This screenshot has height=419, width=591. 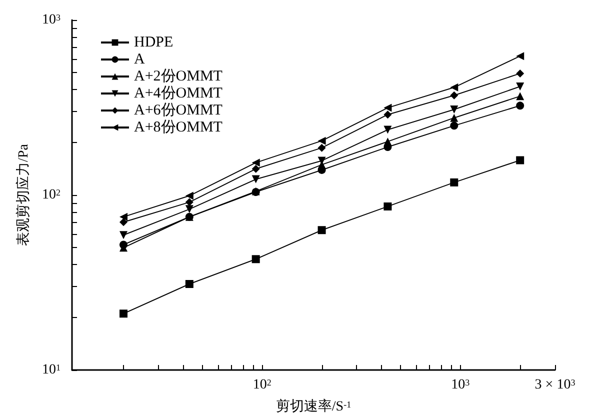 I want to click on legend-label: A+2份OMMT, so click(x=178, y=76).